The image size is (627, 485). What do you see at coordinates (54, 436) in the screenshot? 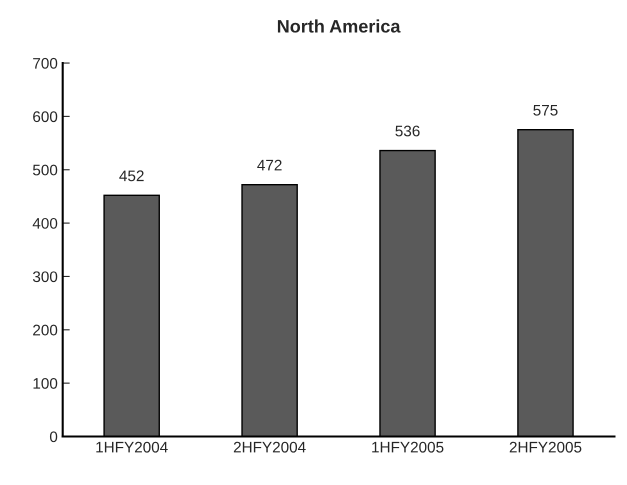
I see `y-tick-label: 0` at bounding box center [54, 436].